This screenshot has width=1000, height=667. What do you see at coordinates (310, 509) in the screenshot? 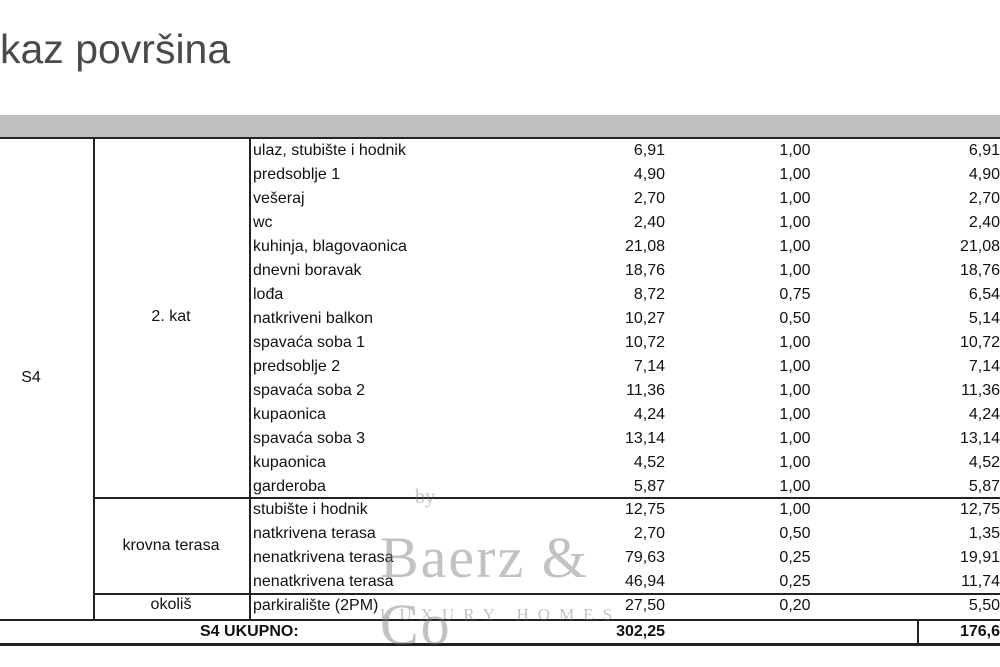
I see `row-name: stubište i hodnik` at bounding box center [310, 509].